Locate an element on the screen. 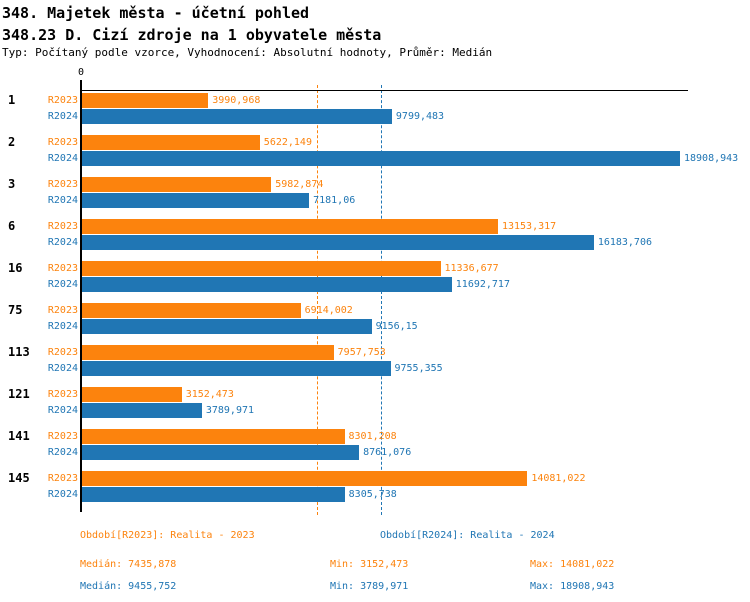  category-label: 6 is located at coordinates (12, 226).